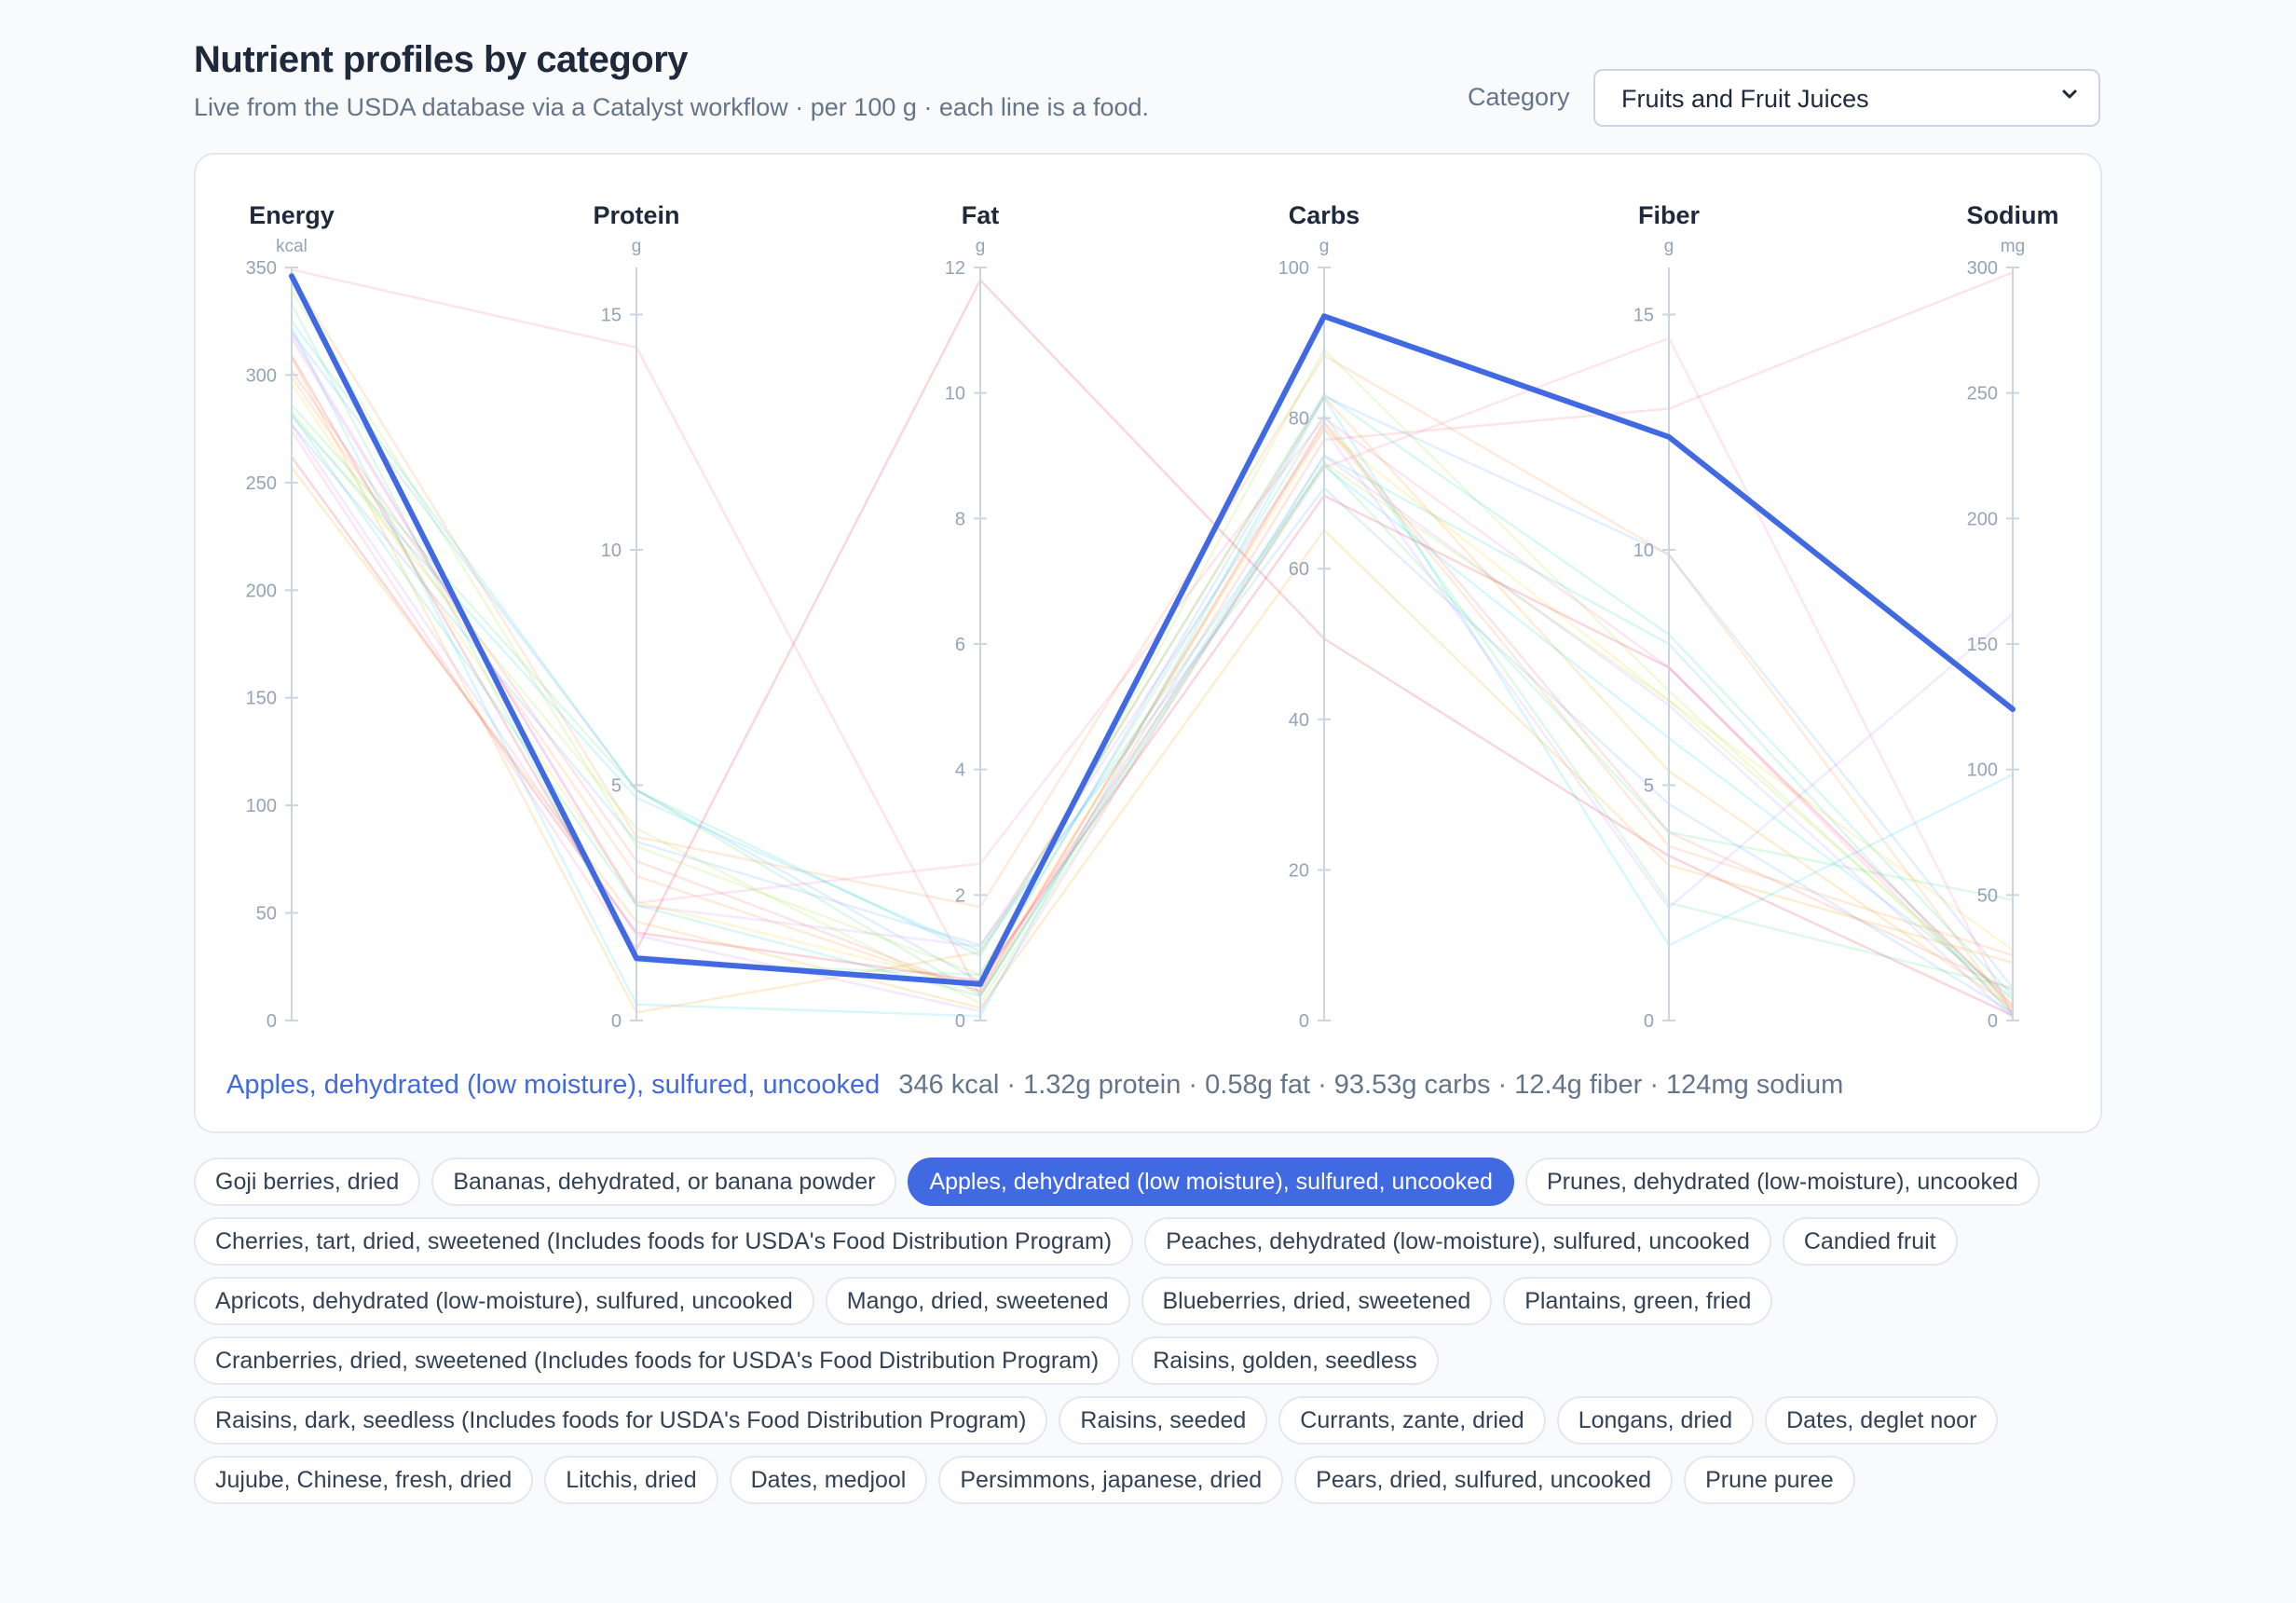  Describe the element at coordinates (2013, 616) in the screenshot. I see `axis-sodium: Sodium mg 0 50 100 150 200 250 300` at that location.